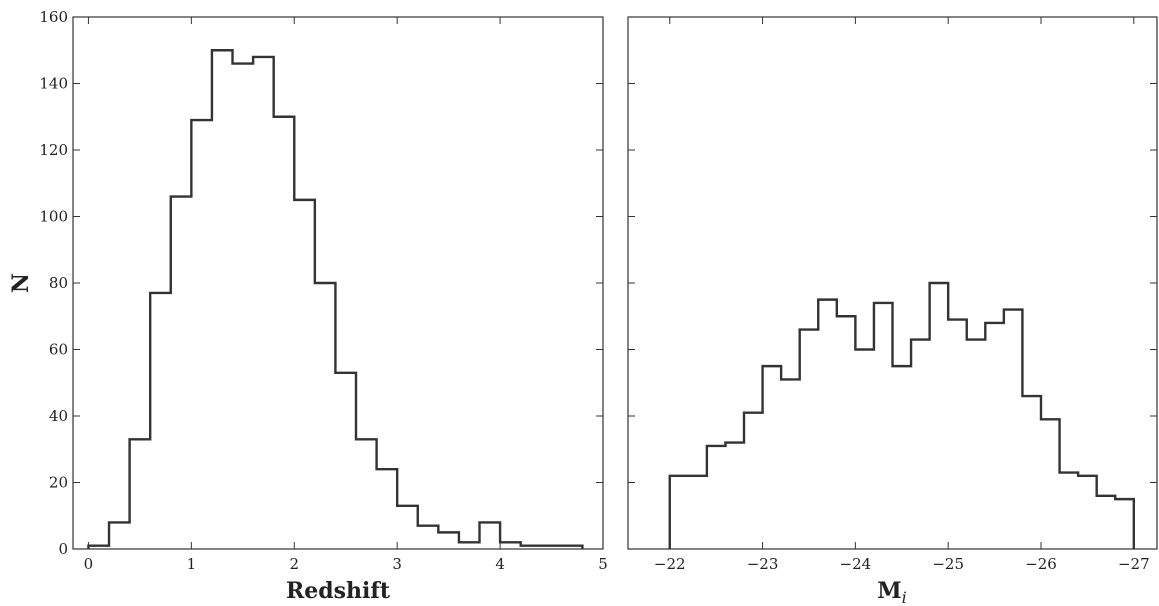 This screenshot has width=1159, height=606. What do you see at coordinates (1134, 564) in the screenshot?
I see `x-tick-label: −27` at bounding box center [1134, 564].